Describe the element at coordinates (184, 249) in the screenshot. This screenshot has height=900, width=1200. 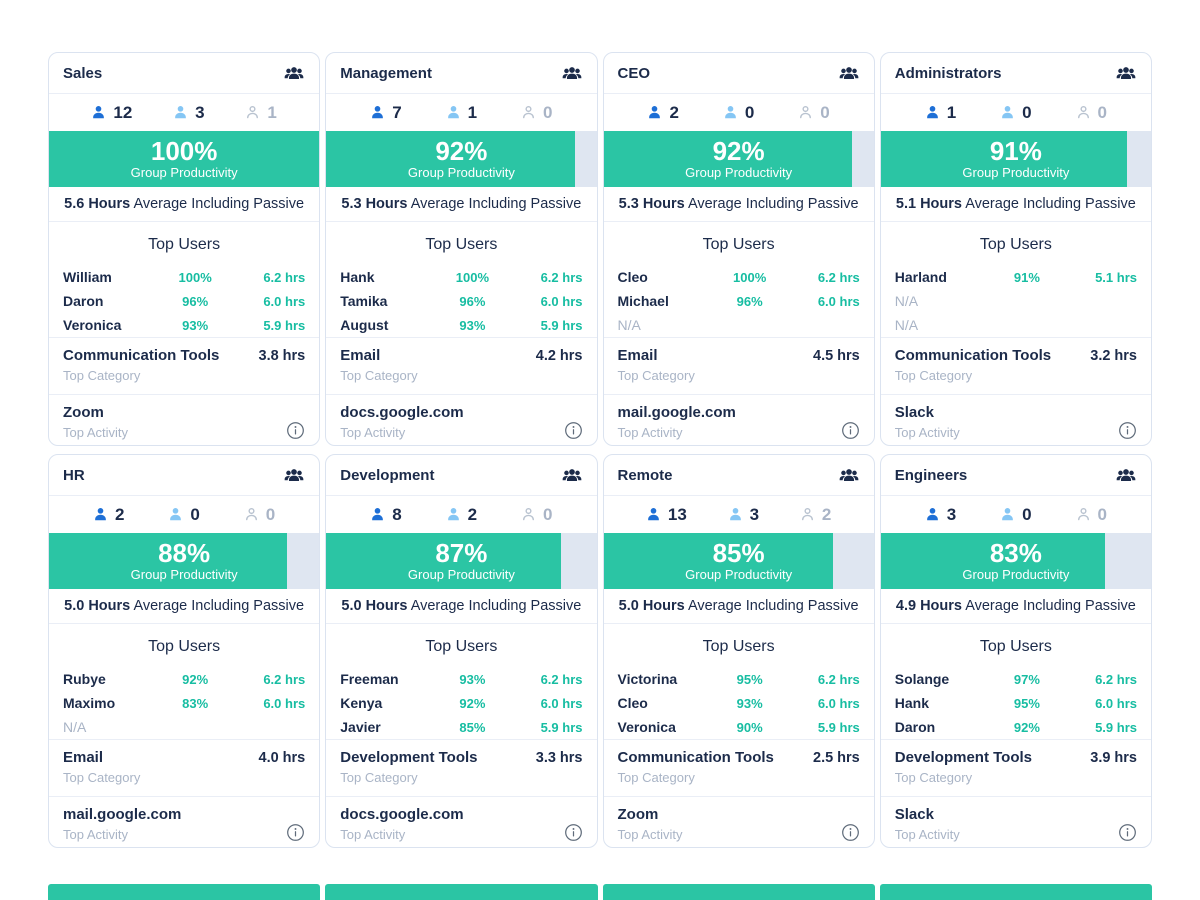
I see `group-card: Sales 12` at that location.